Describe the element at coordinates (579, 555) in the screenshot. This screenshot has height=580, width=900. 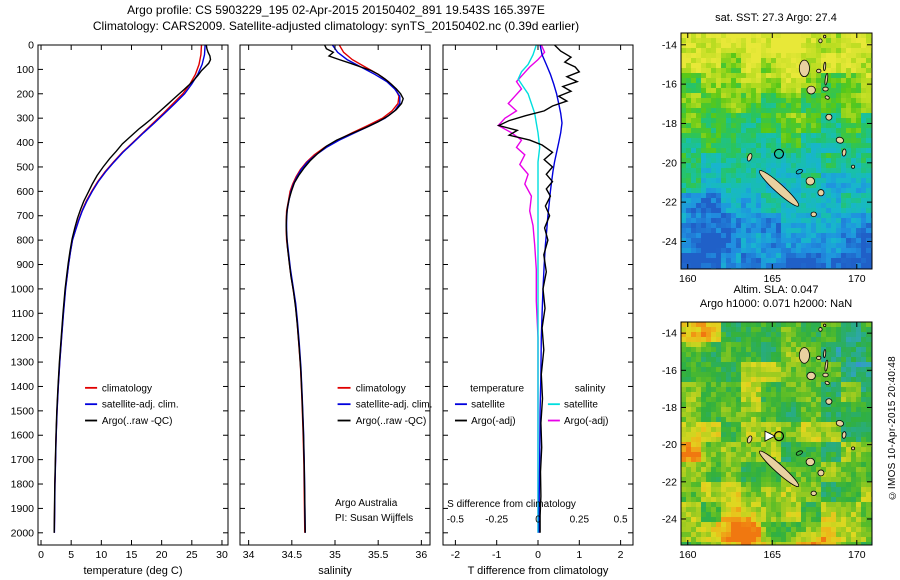
I see `svg-text: 1` at that location.